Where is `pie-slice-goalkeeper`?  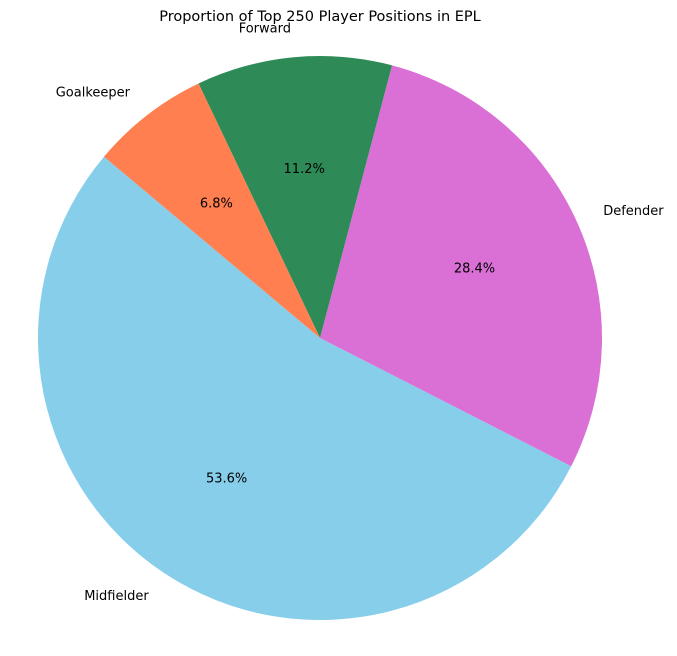 pie-slice-goalkeeper is located at coordinates (211, 210).